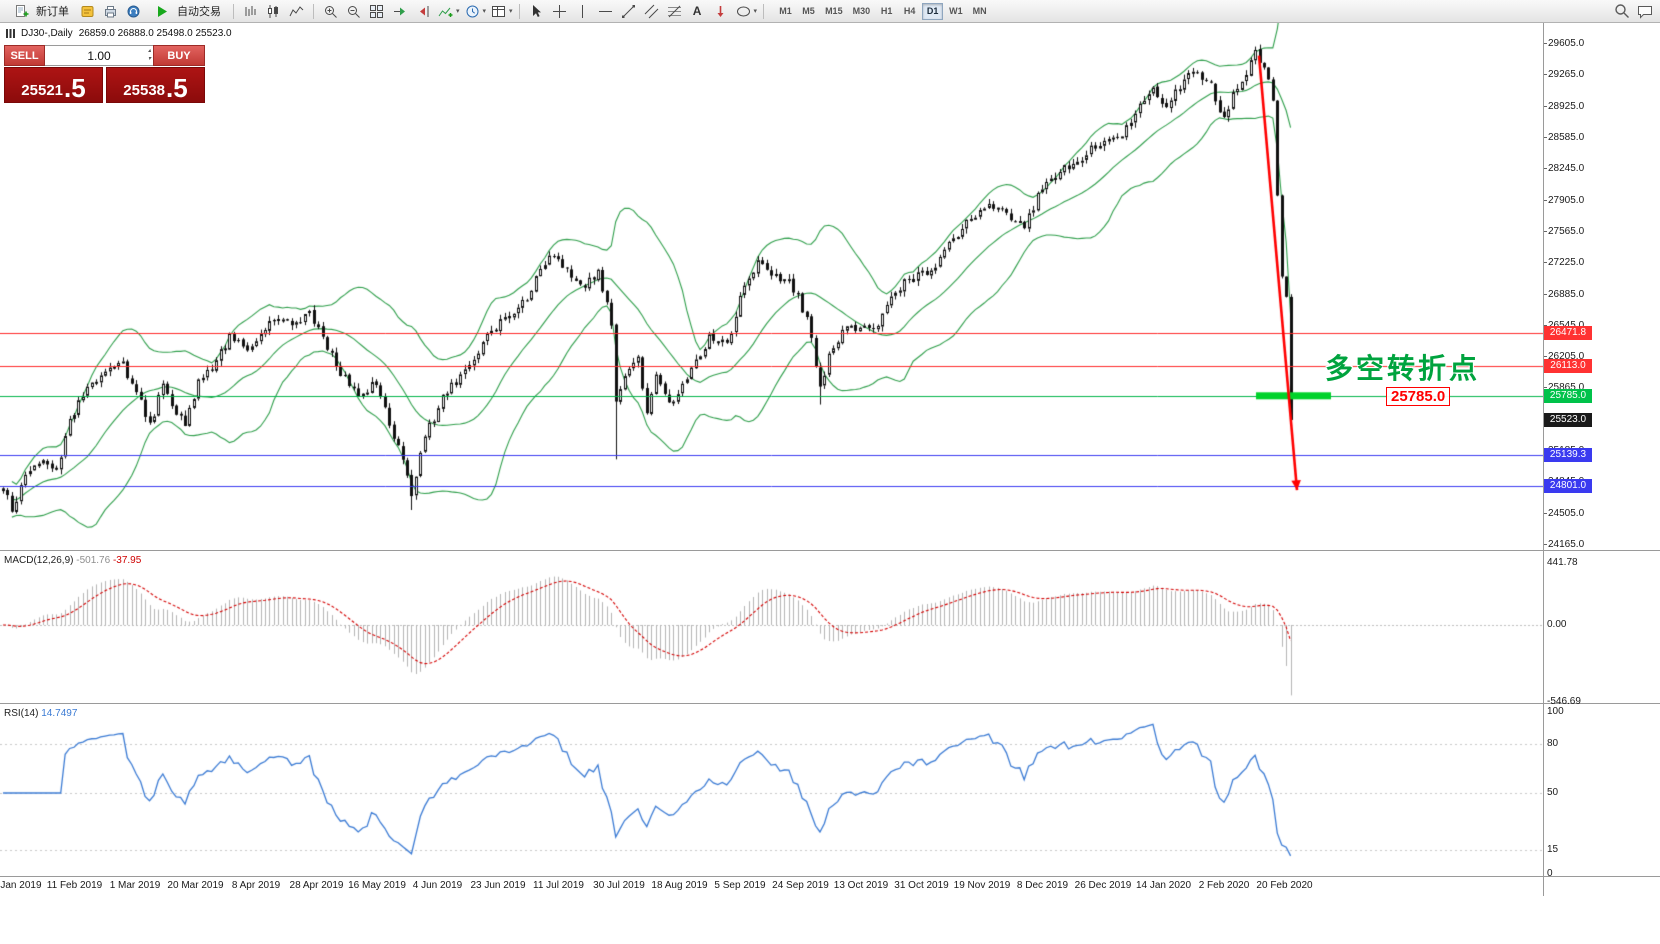 This screenshot has height=944, width=1660. What do you see at coordinates (353, 11) in the screenshot?
I see `zoom-out-icon` at bounding box center [353, 11].